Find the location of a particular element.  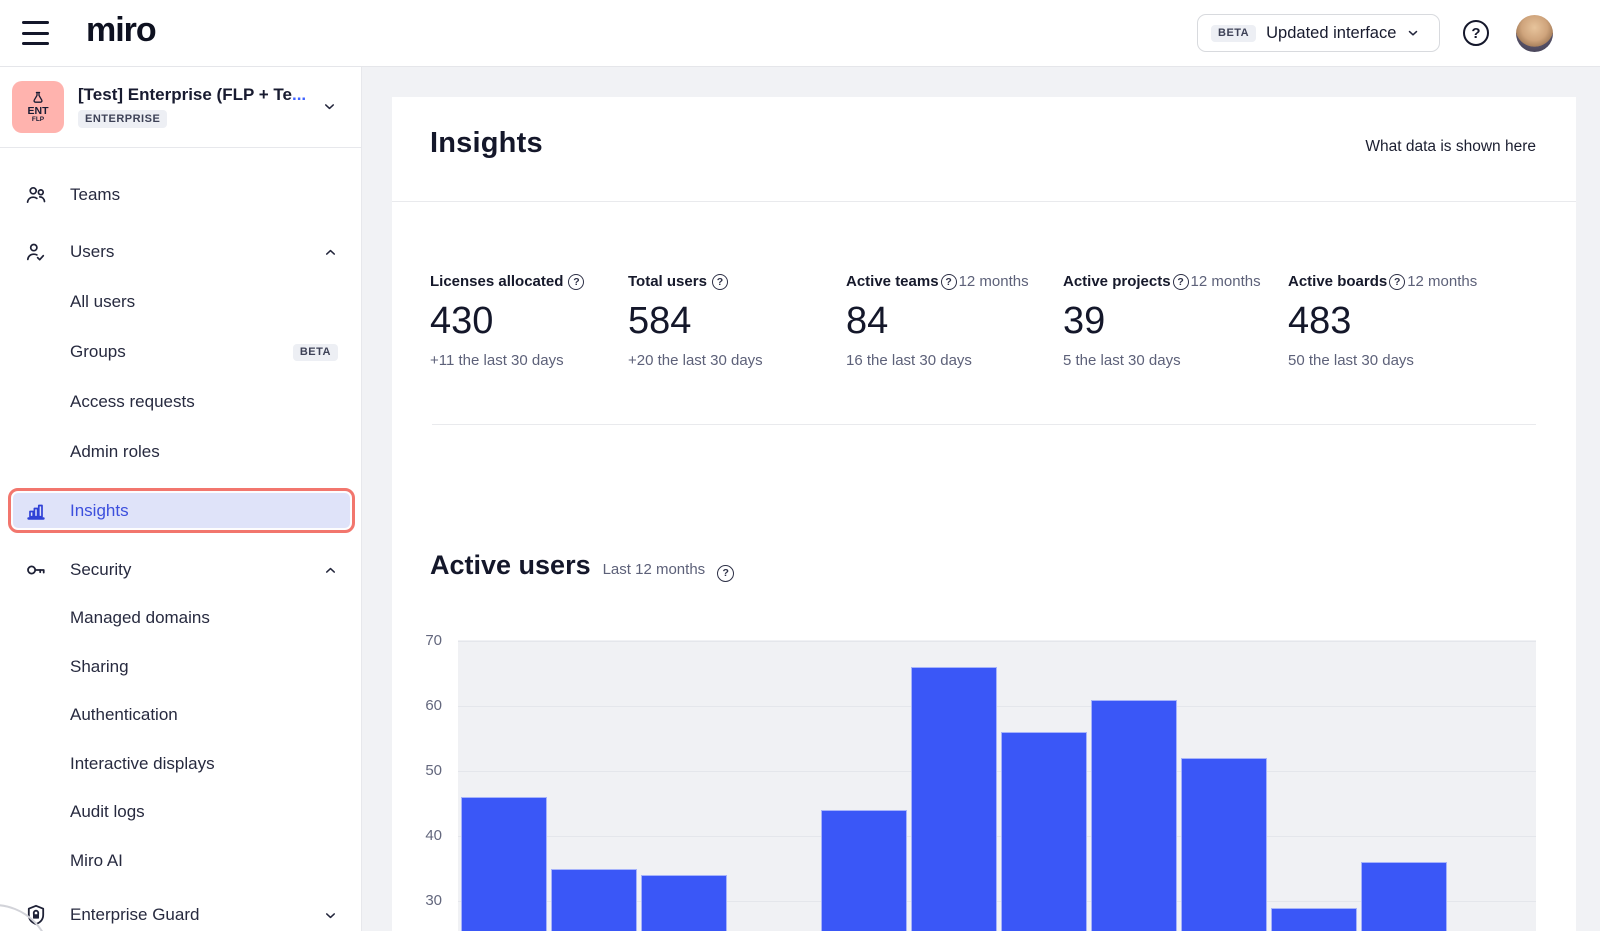

sidebar-item-miro-ai: Miro AI is located at coordinates (181, 861).